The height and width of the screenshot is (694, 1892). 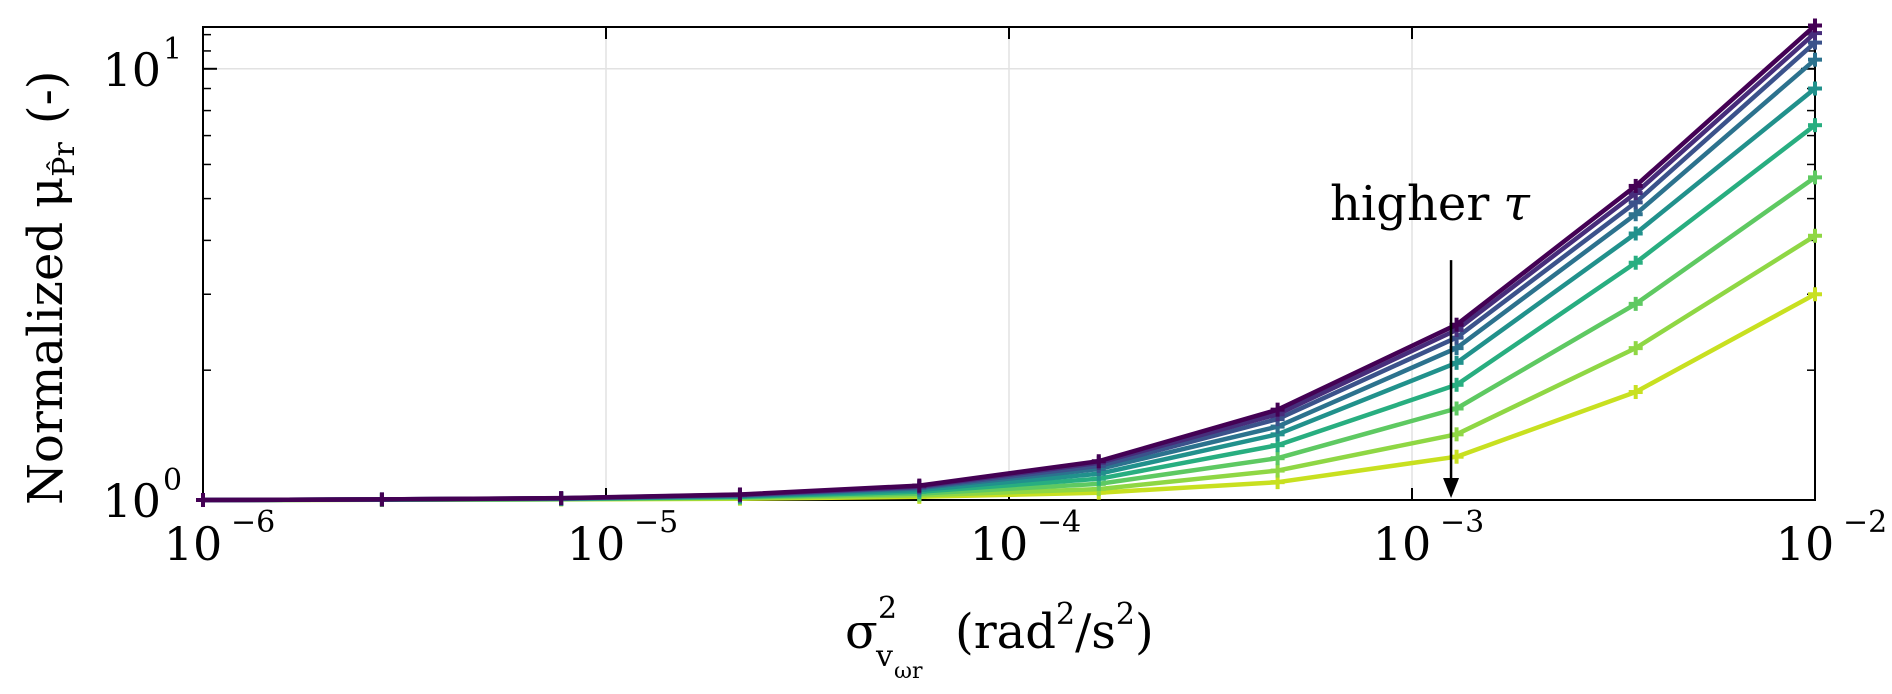 I want to click on y-axis-label: Normalized μP̂r (-), so click(x=50, y=287).